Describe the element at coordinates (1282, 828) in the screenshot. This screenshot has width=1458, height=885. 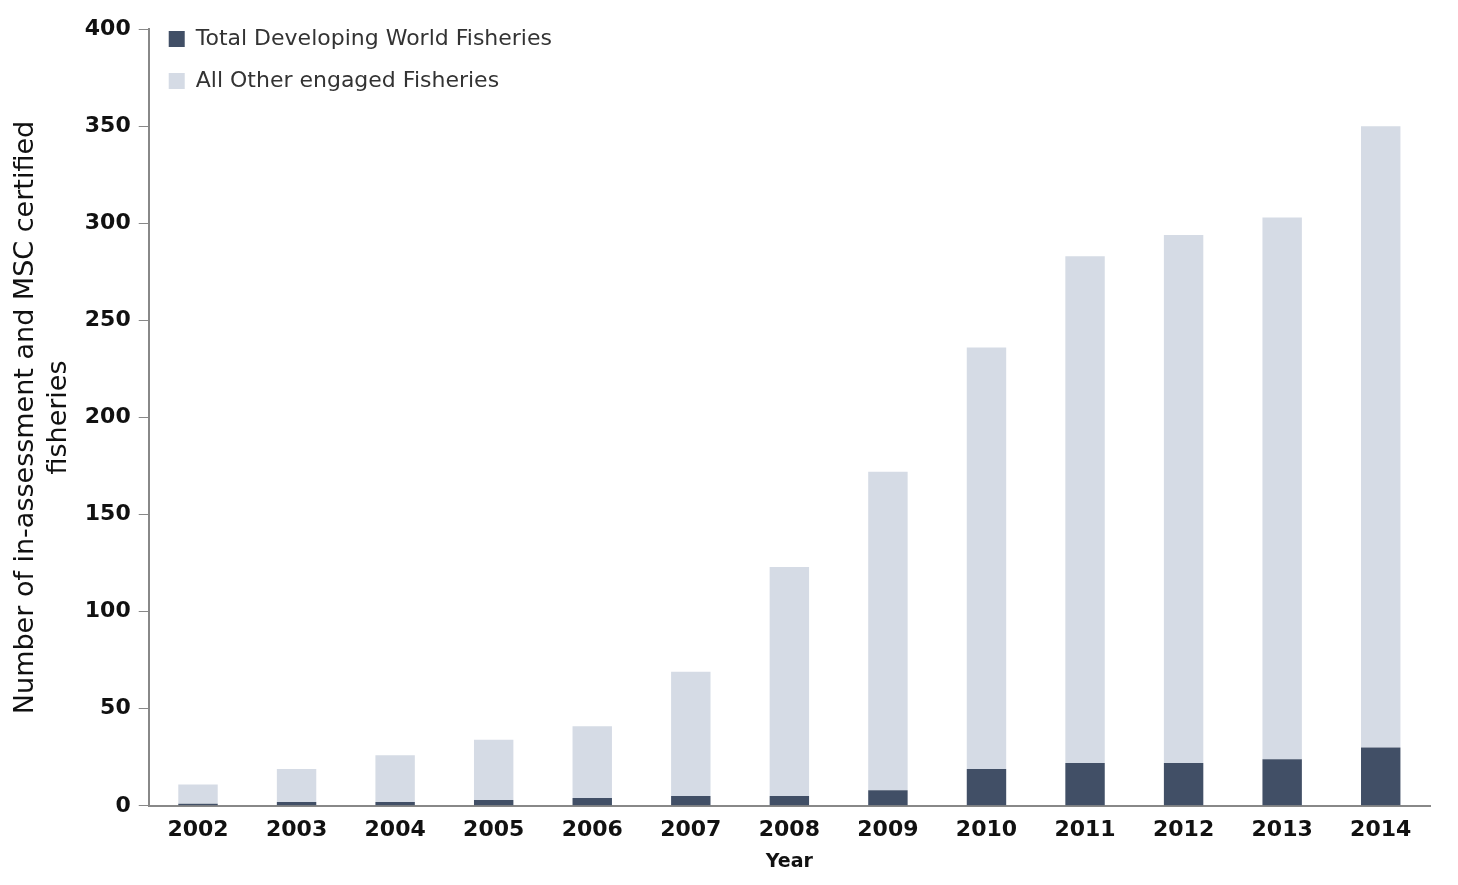
I see `x-tick-label: 2013` at that location.